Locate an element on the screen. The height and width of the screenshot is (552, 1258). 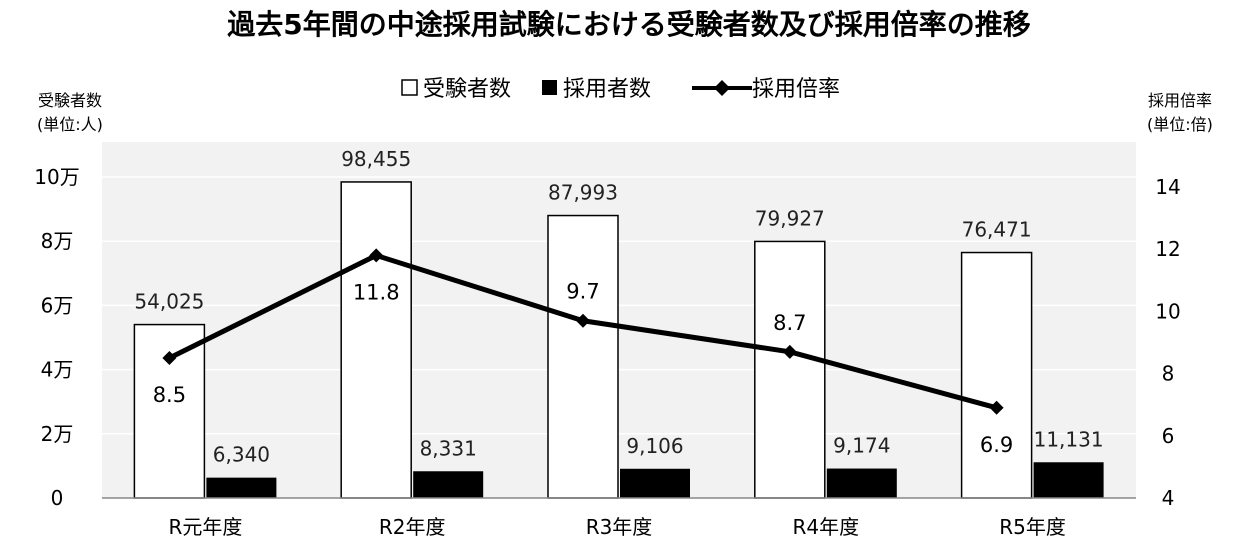
category-label: R元年度 is located at coordinates (205, 527).